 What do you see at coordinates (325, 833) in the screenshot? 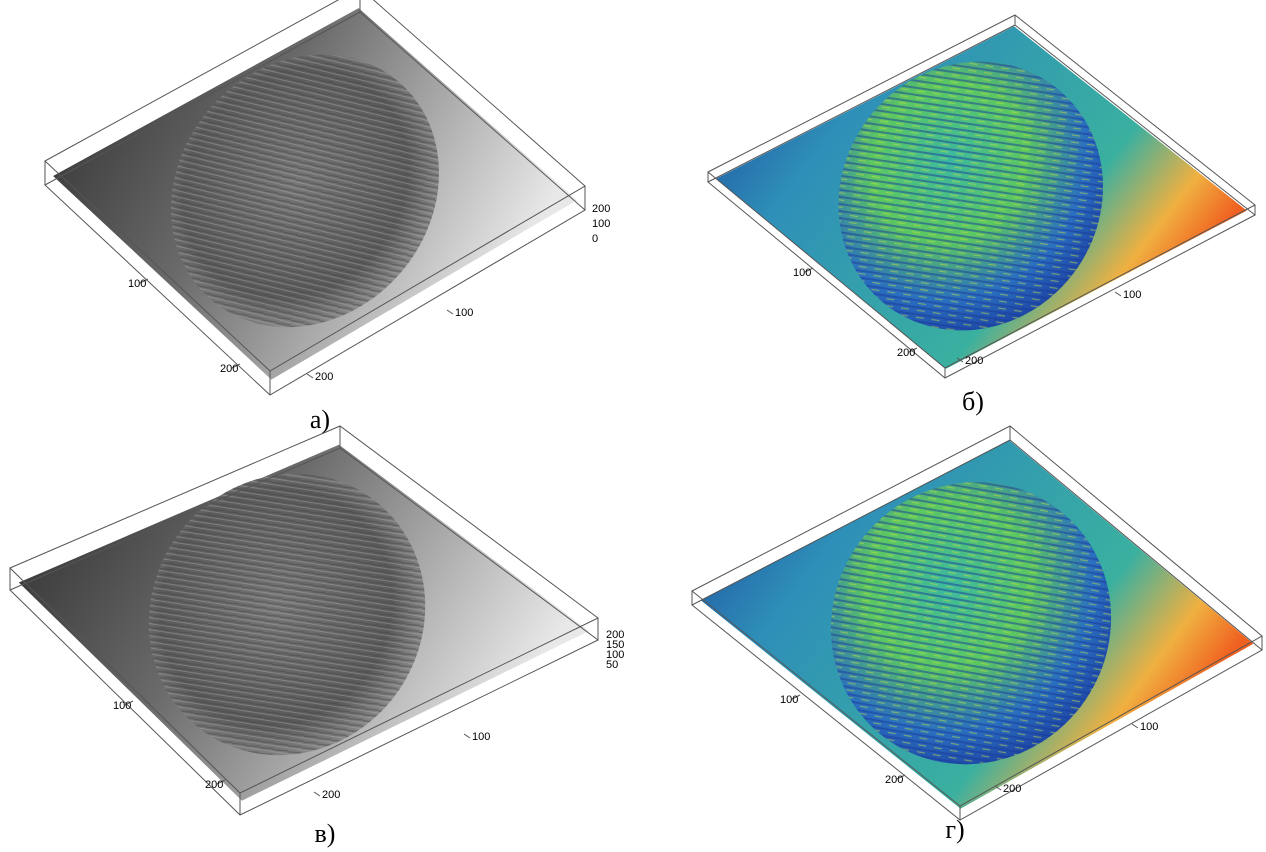
I see `panel-caption: в)` at bounding box center [325, 833].